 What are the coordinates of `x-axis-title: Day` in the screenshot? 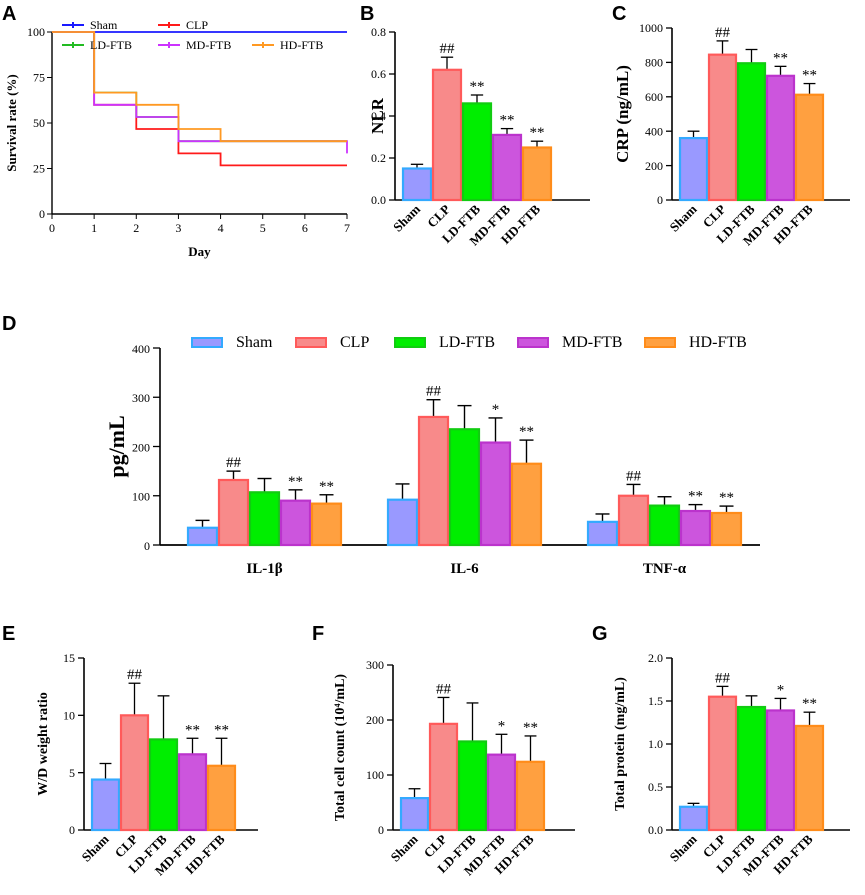 It's located at (199, 251).